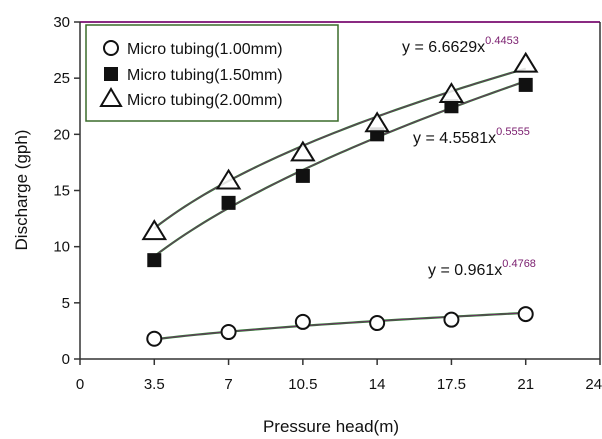  Describe the element at coordinates (377, 384) in the screenshot. I see `x-tick-label: 14` at that location.